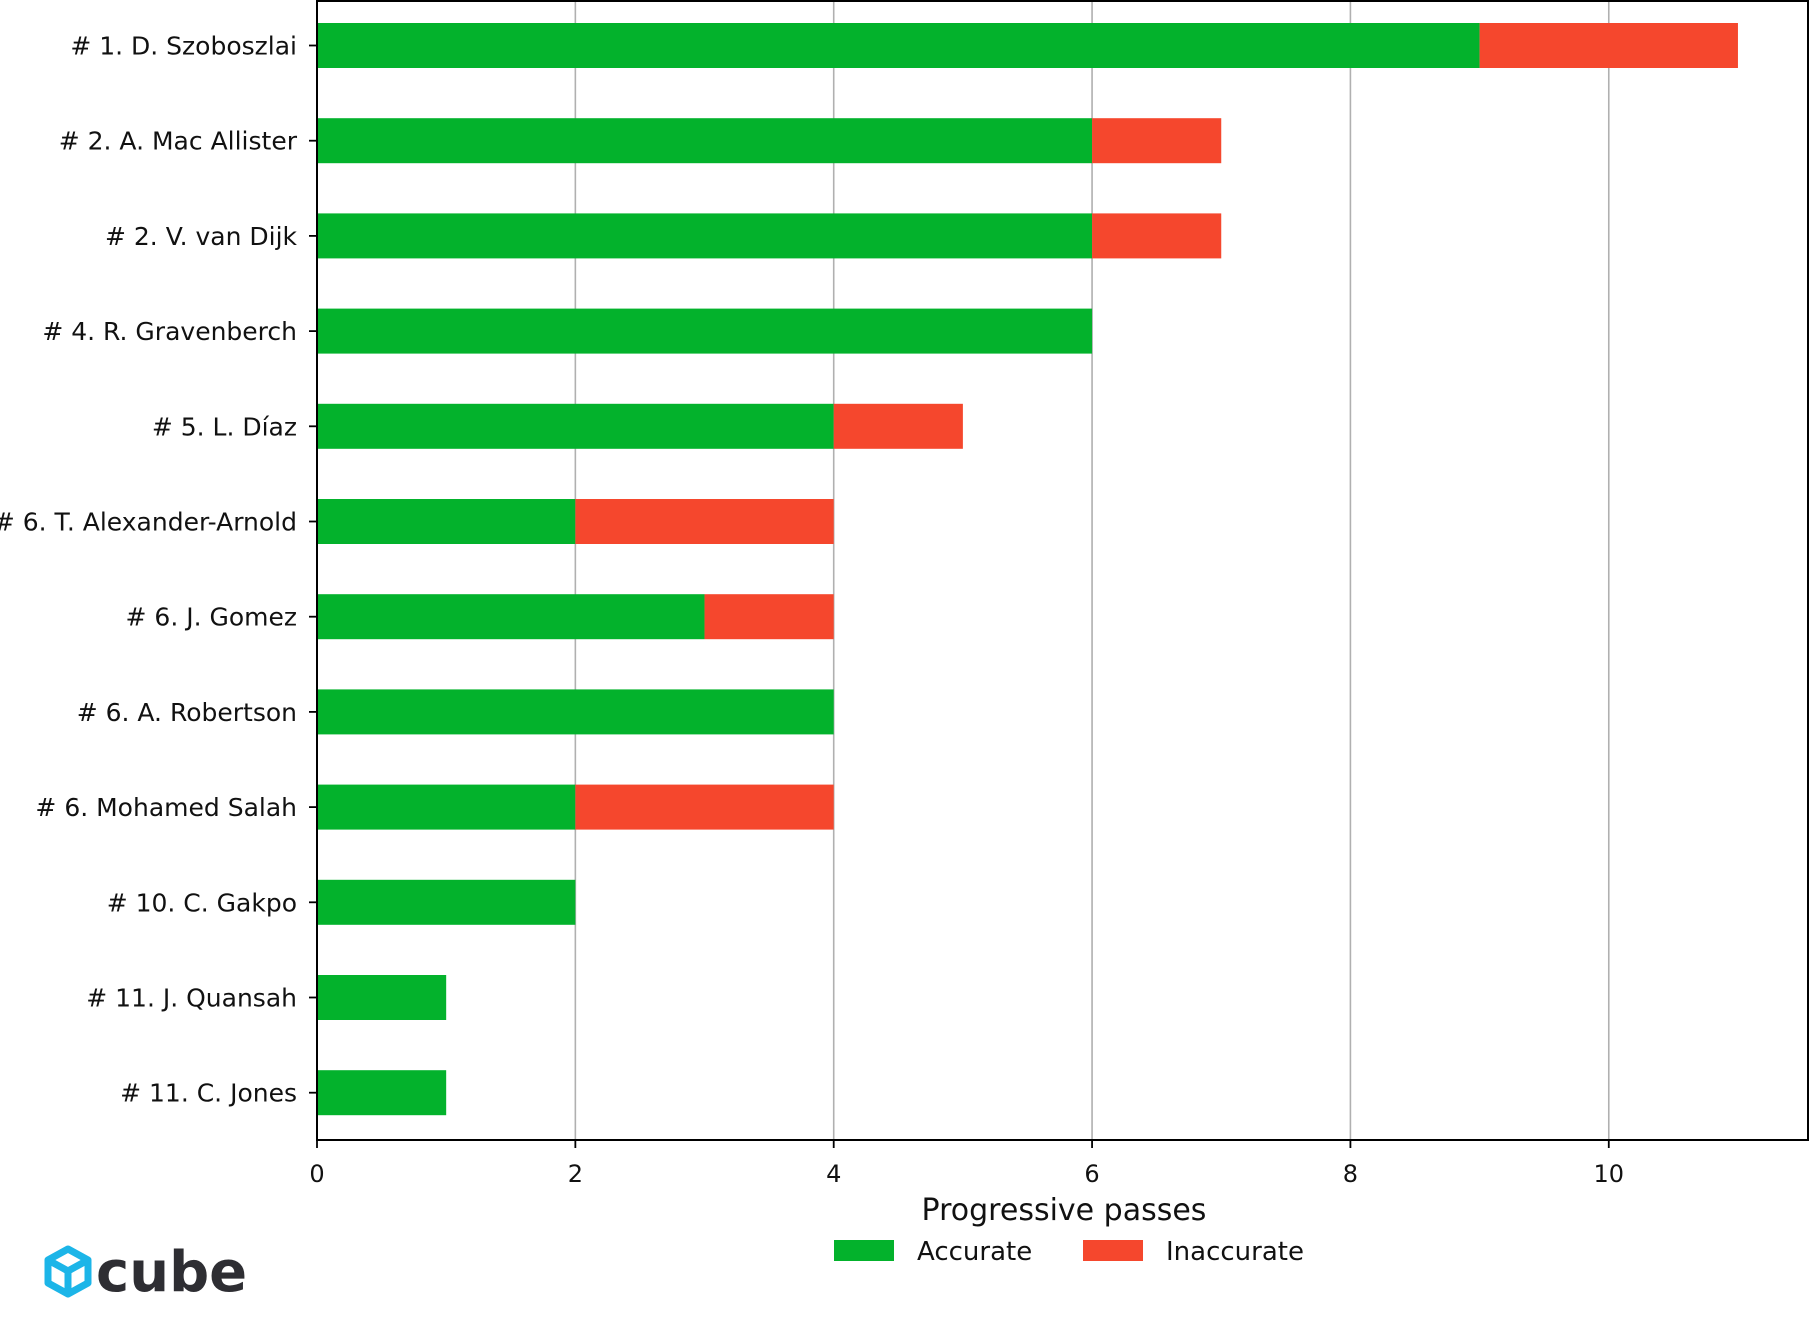 This screenshot has width=1810, height=1325. I want to click on x-axis-label: Progressive passes, so click(1064, 1210).